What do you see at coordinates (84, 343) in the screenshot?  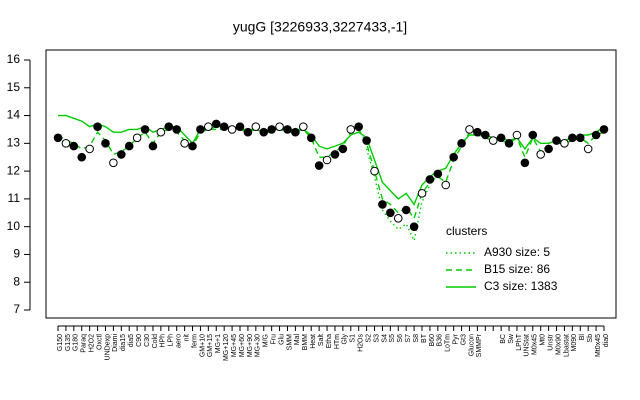 I see `x-tick-label: Paraq` at bounding box center [84, 343].